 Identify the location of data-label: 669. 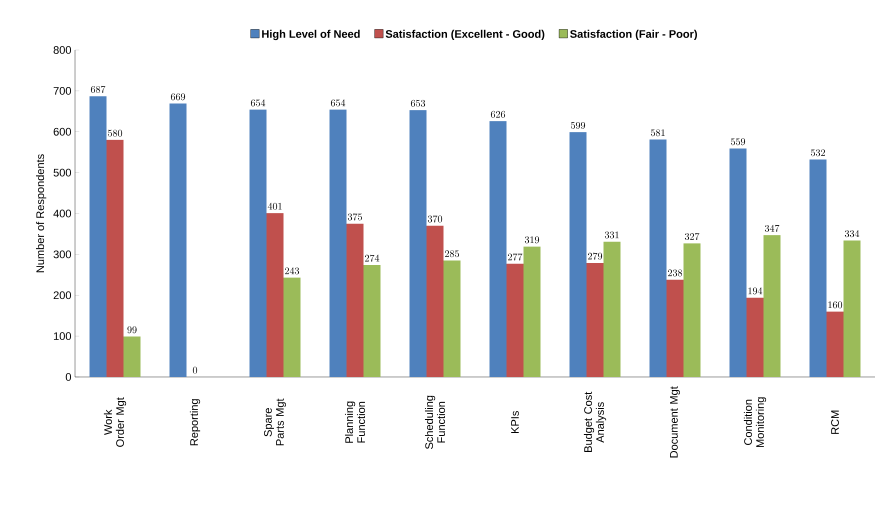
(178, 96).